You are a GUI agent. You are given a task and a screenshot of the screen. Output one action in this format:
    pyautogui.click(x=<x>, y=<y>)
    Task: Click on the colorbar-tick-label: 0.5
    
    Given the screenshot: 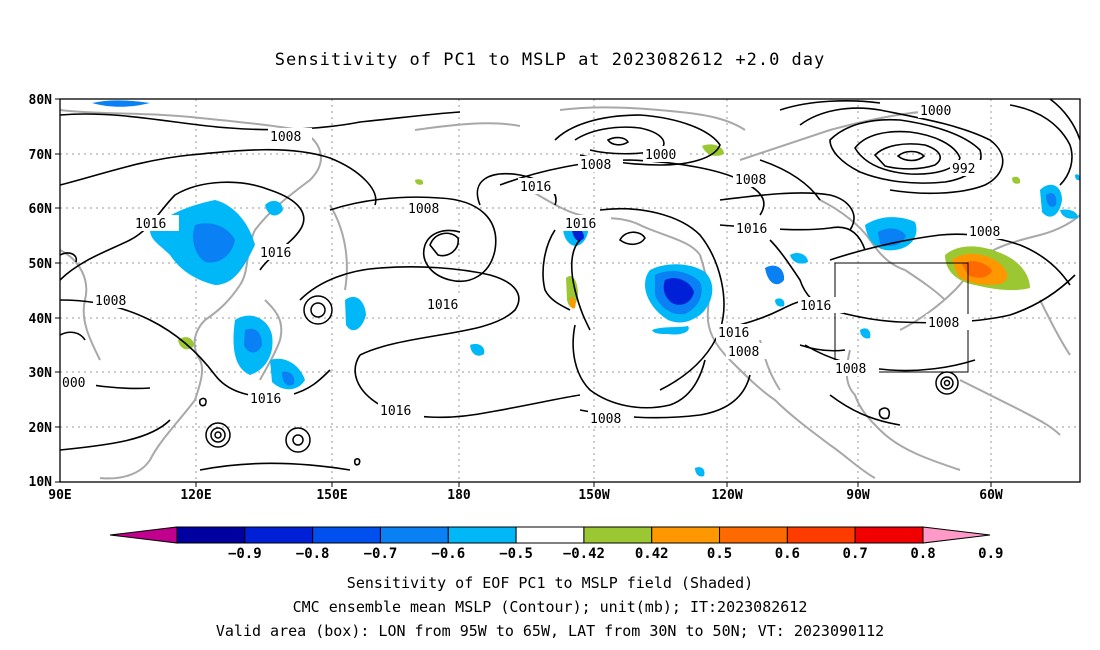 What is the action you would take?
    pyautogui.click(x=719, y=554)
    